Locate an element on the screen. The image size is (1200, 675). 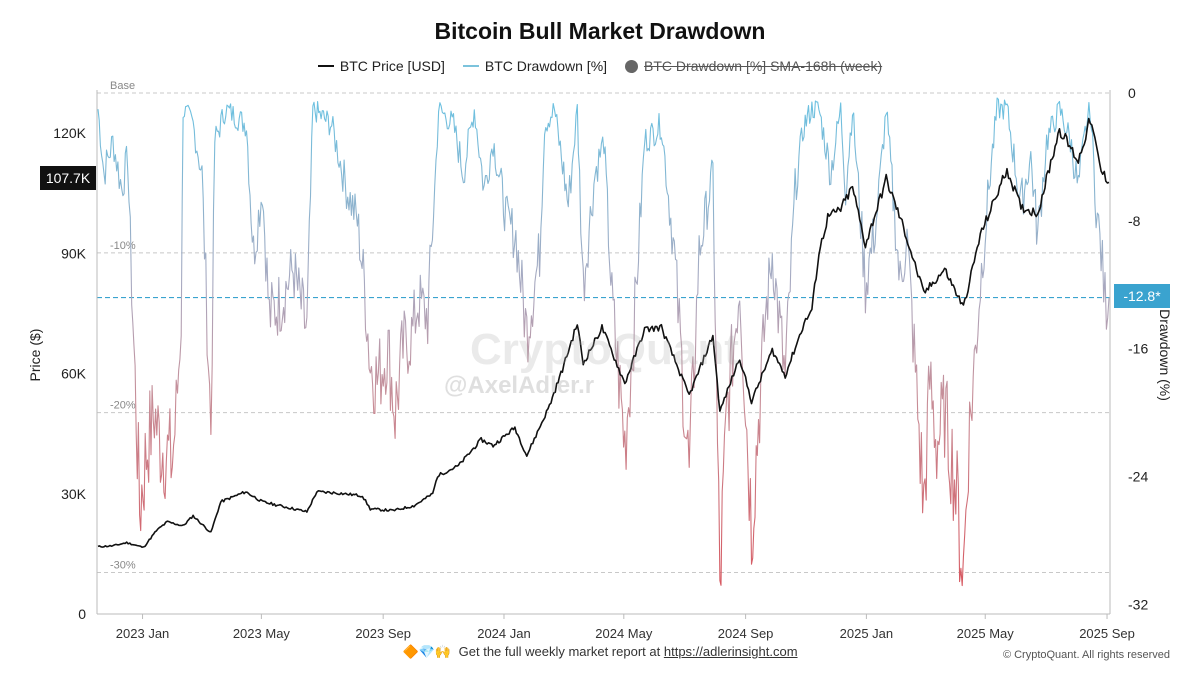
legend-item-btc-drawdown: BTC Drawdown [%] is located at coordinates (535, 66).